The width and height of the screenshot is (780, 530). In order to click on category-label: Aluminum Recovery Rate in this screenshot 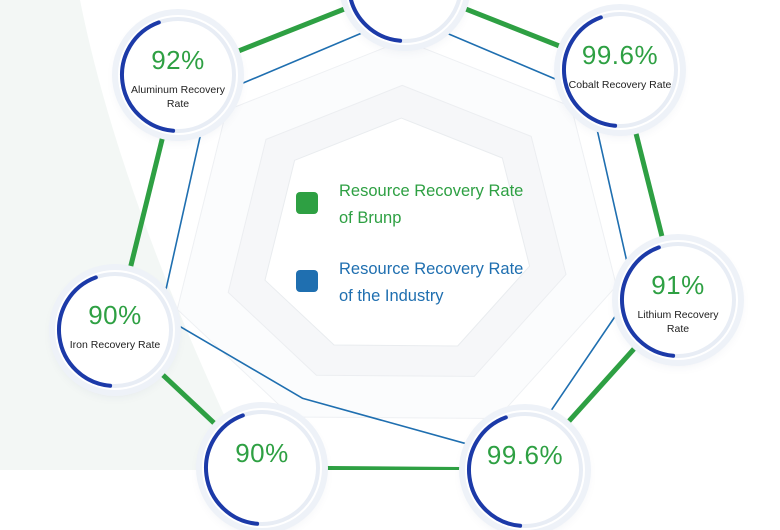, I will do `click(178, 97)`.